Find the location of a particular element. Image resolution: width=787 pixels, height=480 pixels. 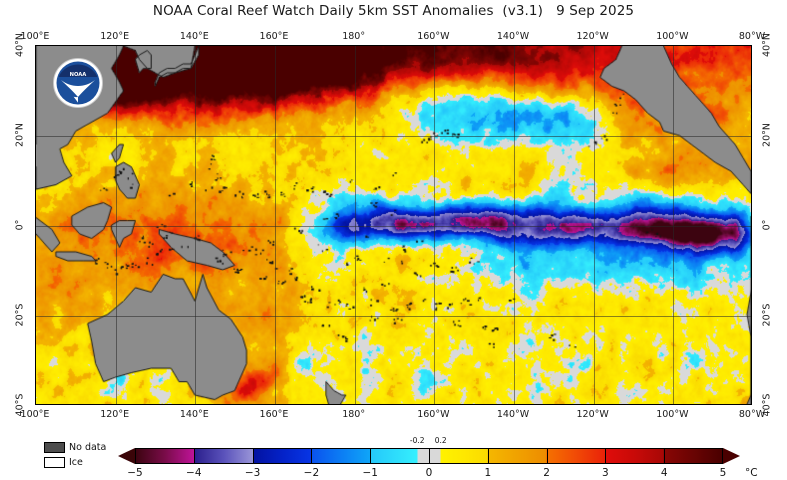

colorbar-tick: −2 is located at coordinates (311, 473).